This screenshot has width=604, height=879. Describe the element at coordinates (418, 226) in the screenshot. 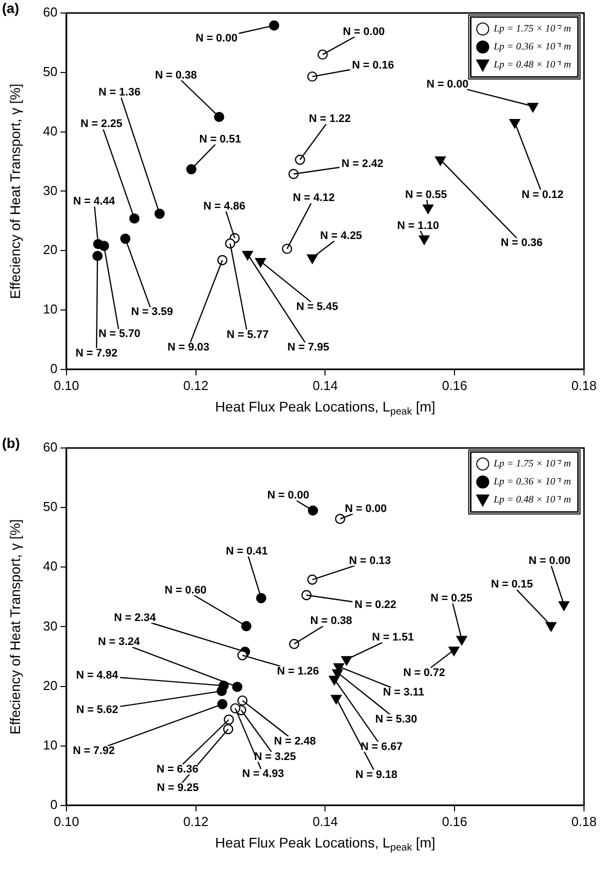

I see `annotation: N = 1.10` at that location.